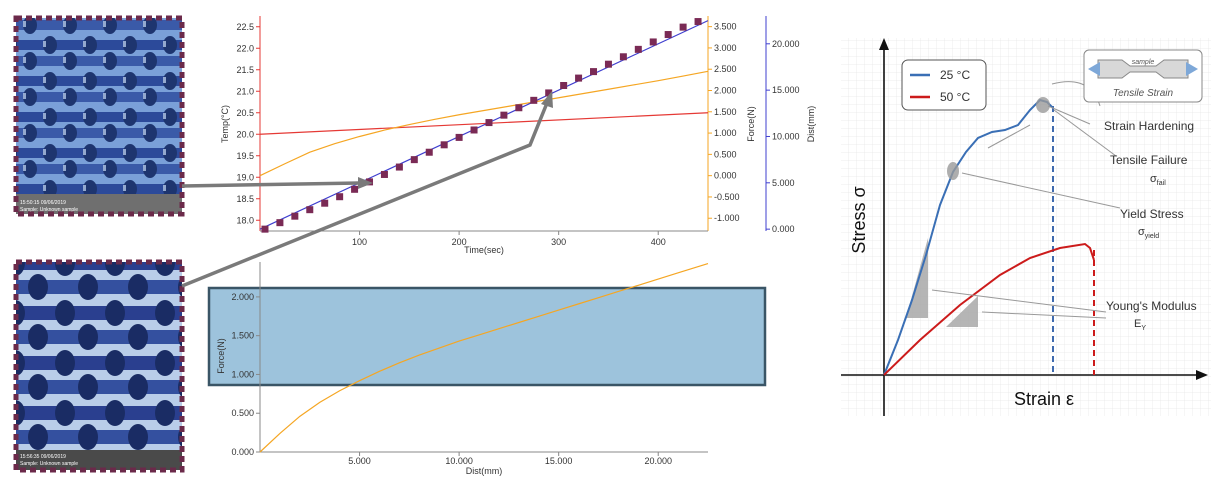 The image size is (1229, 485). I want to click on yield-point-marker, so click(953, 171).